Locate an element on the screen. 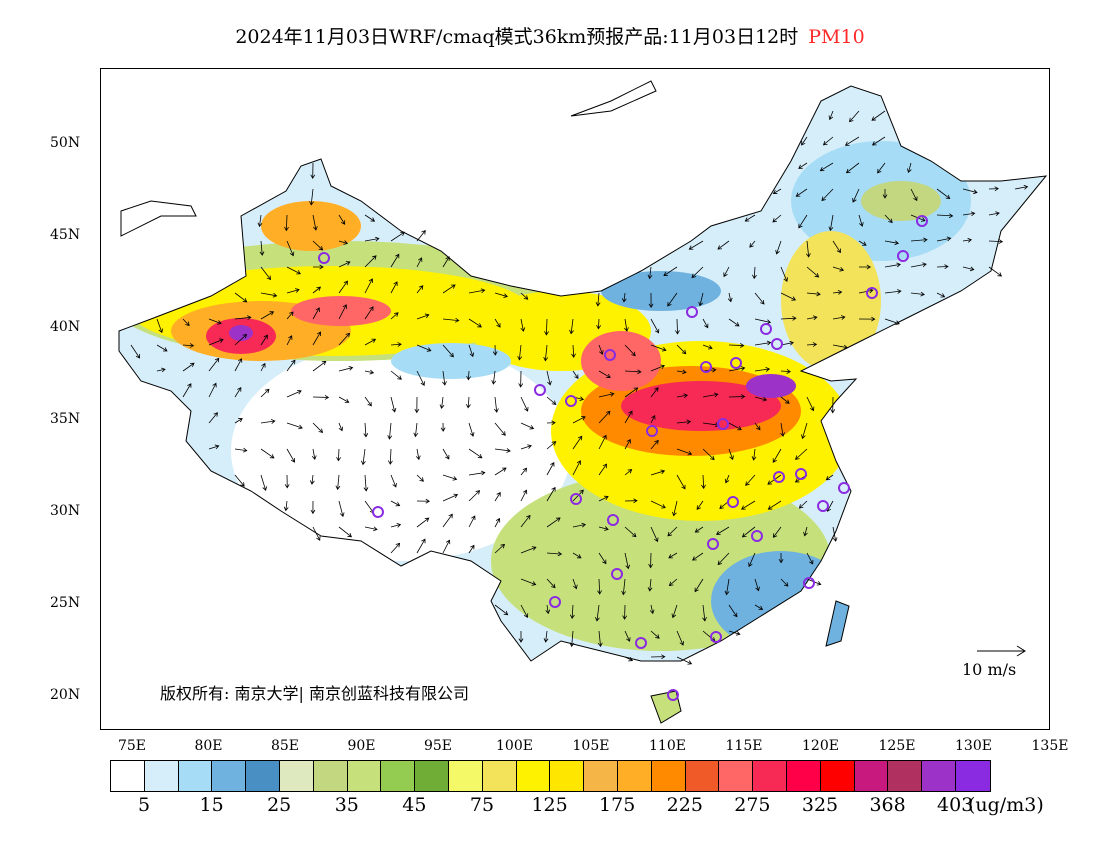  pollutant-label: PM10 is located at coordinates (836, 37).